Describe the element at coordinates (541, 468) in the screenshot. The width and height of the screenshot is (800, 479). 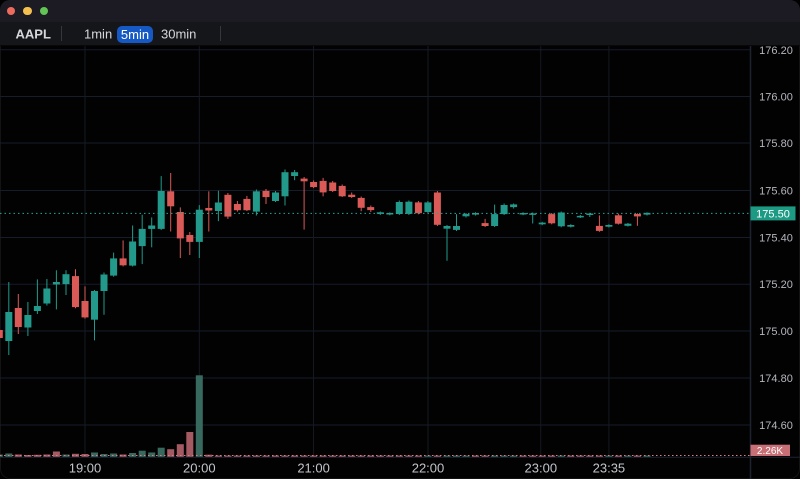
I see `svg-text: 23:00` at that location.